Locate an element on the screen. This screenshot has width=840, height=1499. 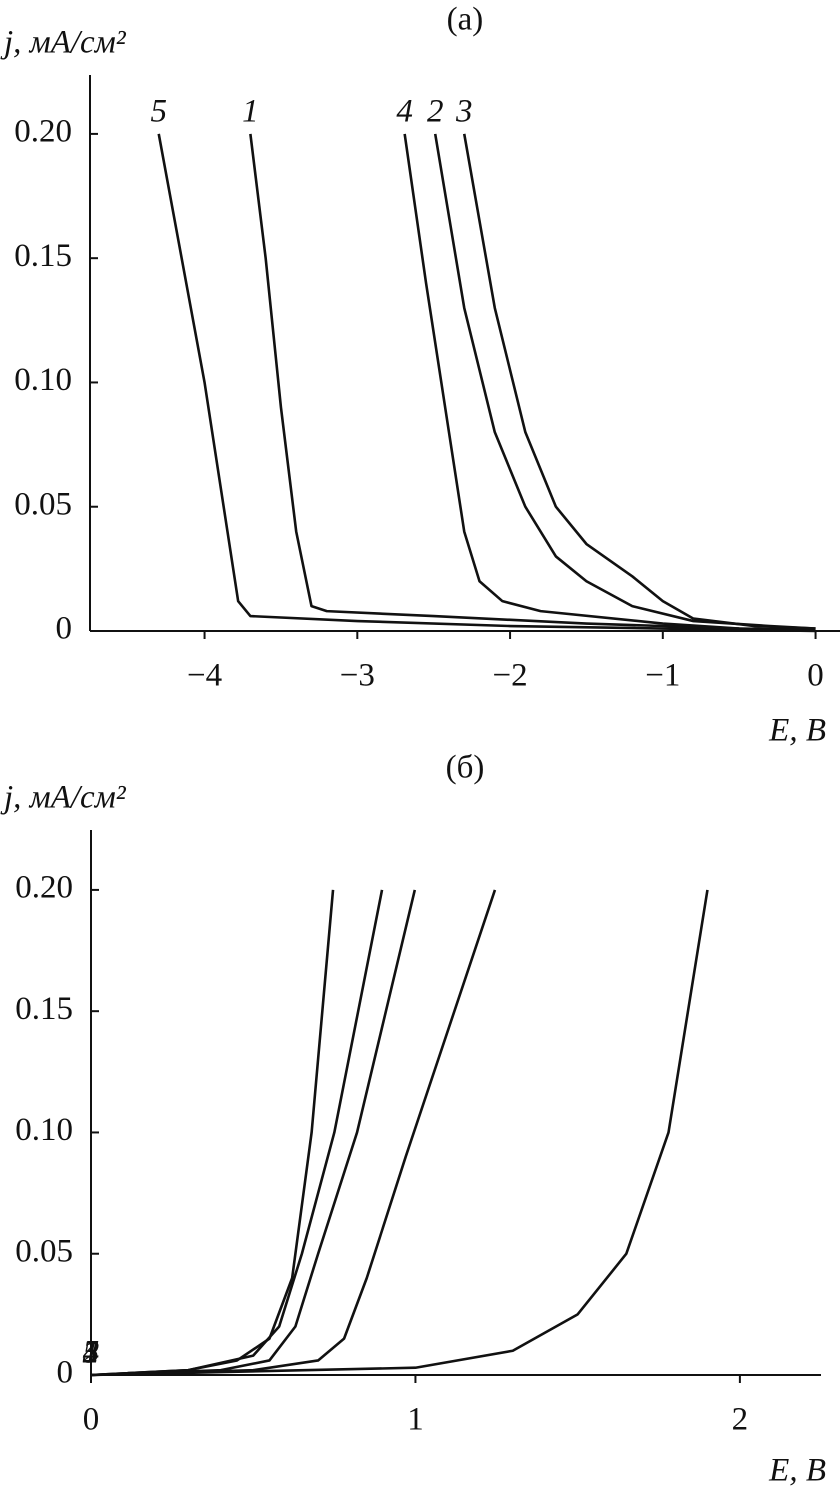
panel-title: (б) is located at coordinates (465, 768).